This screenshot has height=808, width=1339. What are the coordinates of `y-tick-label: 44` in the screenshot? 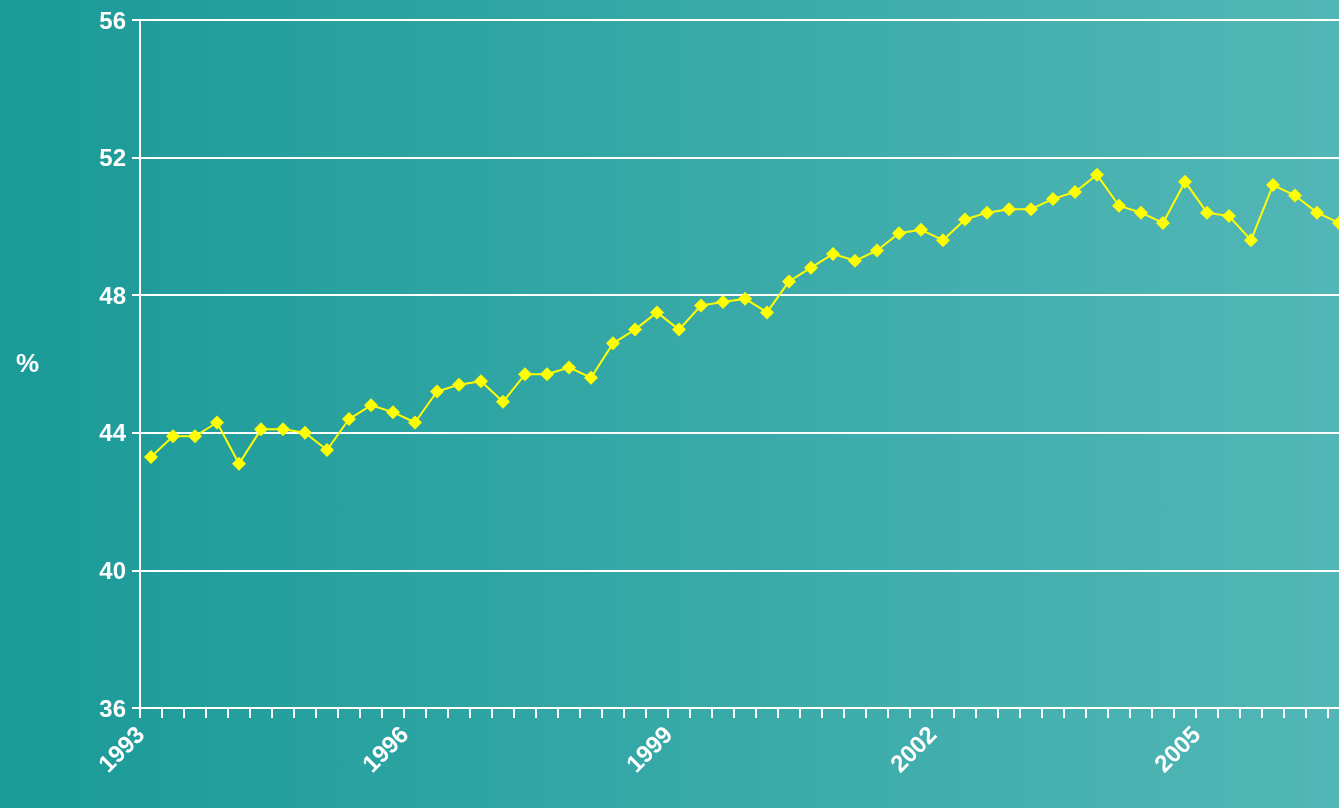 It's located at (113, 433).